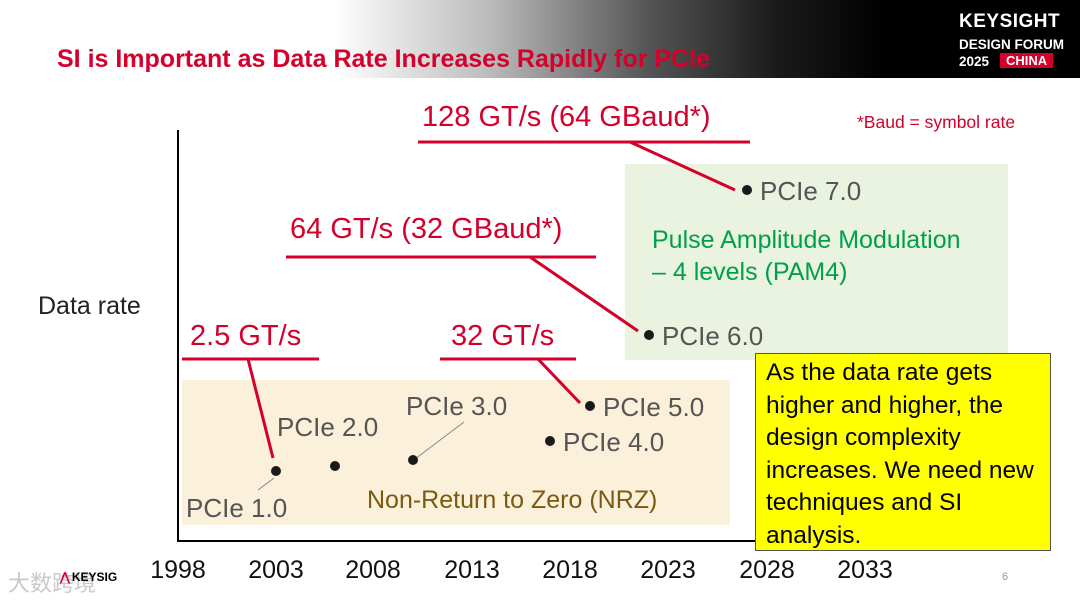 This screenshot has height=602, width=1080. I want to click on footer-logo: ⋀ KEYSIG, so click(88, 577).